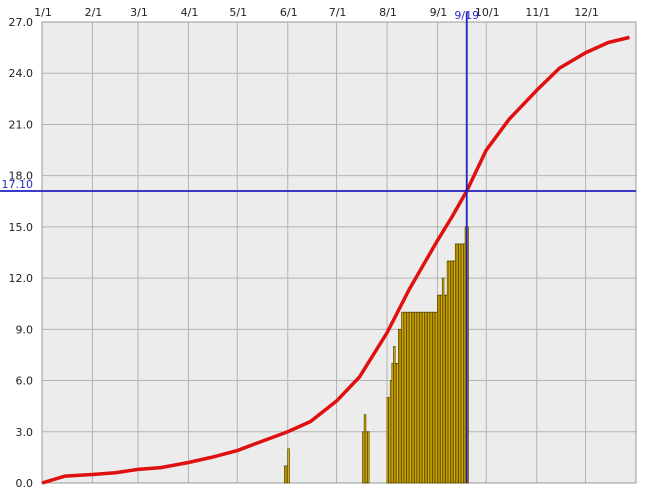 The width and height of the screenshot is (655, 495). I want to click on y-tick-label: 15.0, so click(21, 227).